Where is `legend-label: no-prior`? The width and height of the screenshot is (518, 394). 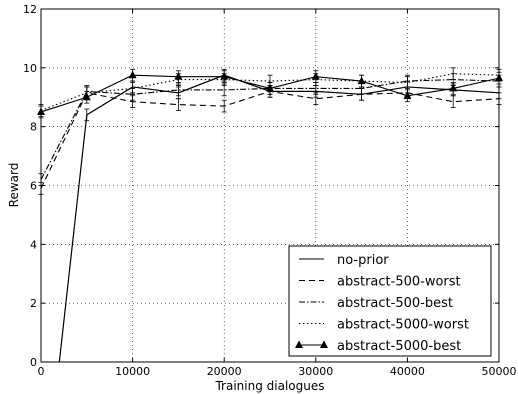 legend-label: no-prior is located at coordinates (363, 260).